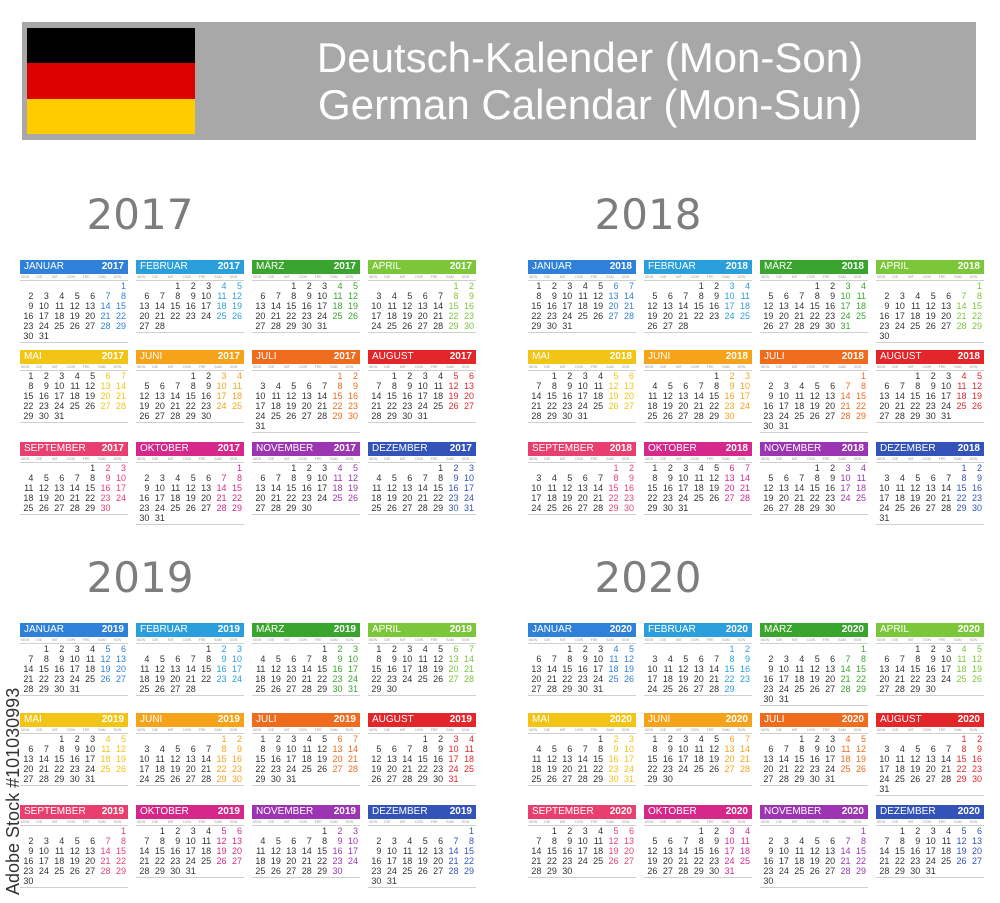  What do you see at coordinates (899, 851) in the screenshot?
I see `day-cell: 15` at bounding box center [899, 851].